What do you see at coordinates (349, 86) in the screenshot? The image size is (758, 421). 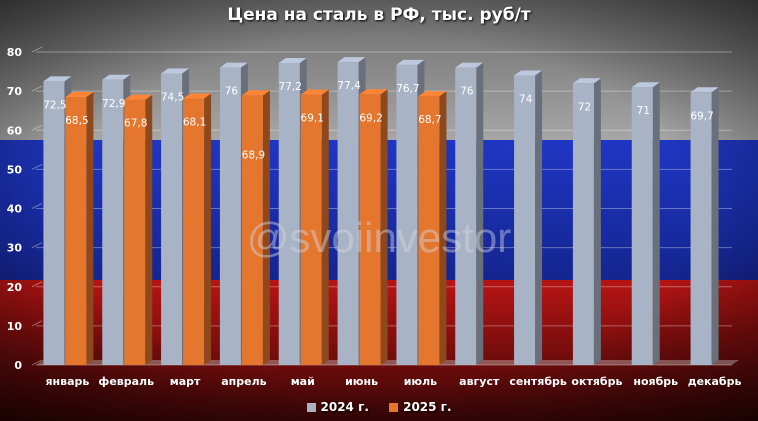 I see `data-label-2024: 77,4` at bounding box center [349, 86].